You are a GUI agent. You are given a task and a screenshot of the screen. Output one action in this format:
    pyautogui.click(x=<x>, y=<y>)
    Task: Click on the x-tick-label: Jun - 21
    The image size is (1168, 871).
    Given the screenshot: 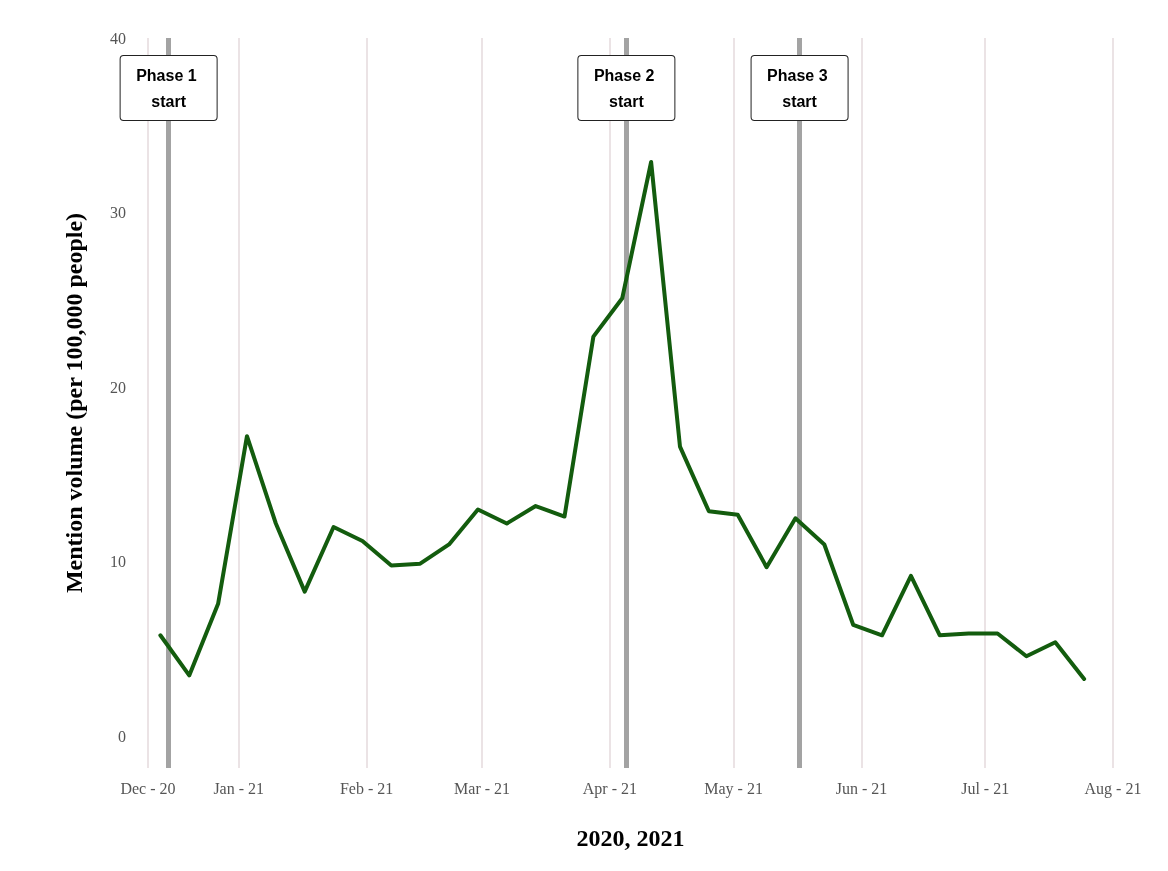 What is the action you would take?
    pyautogui.click(x=861, y=788)
    